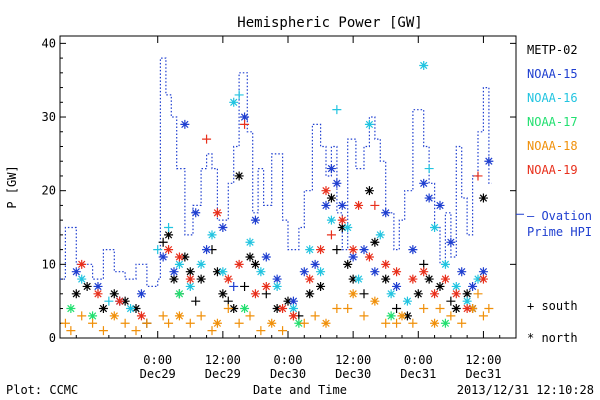  What do you see at coordinates (552, 170) in the screenshot?
I see `legend-item: NOAA-19` at bounding box center [552, 170].